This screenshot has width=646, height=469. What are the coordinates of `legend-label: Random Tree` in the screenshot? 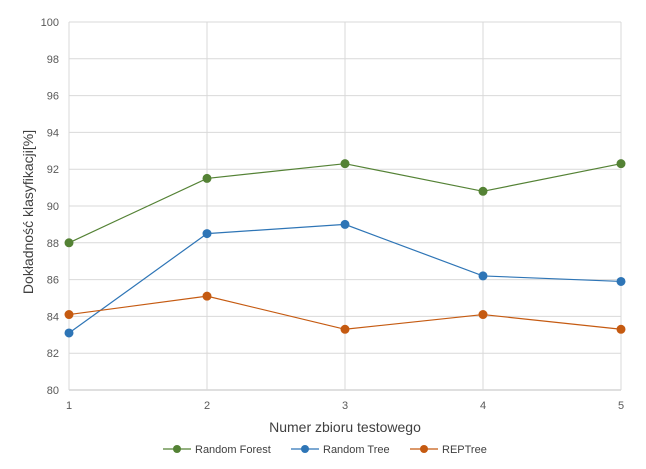 It's located at (356, 450).